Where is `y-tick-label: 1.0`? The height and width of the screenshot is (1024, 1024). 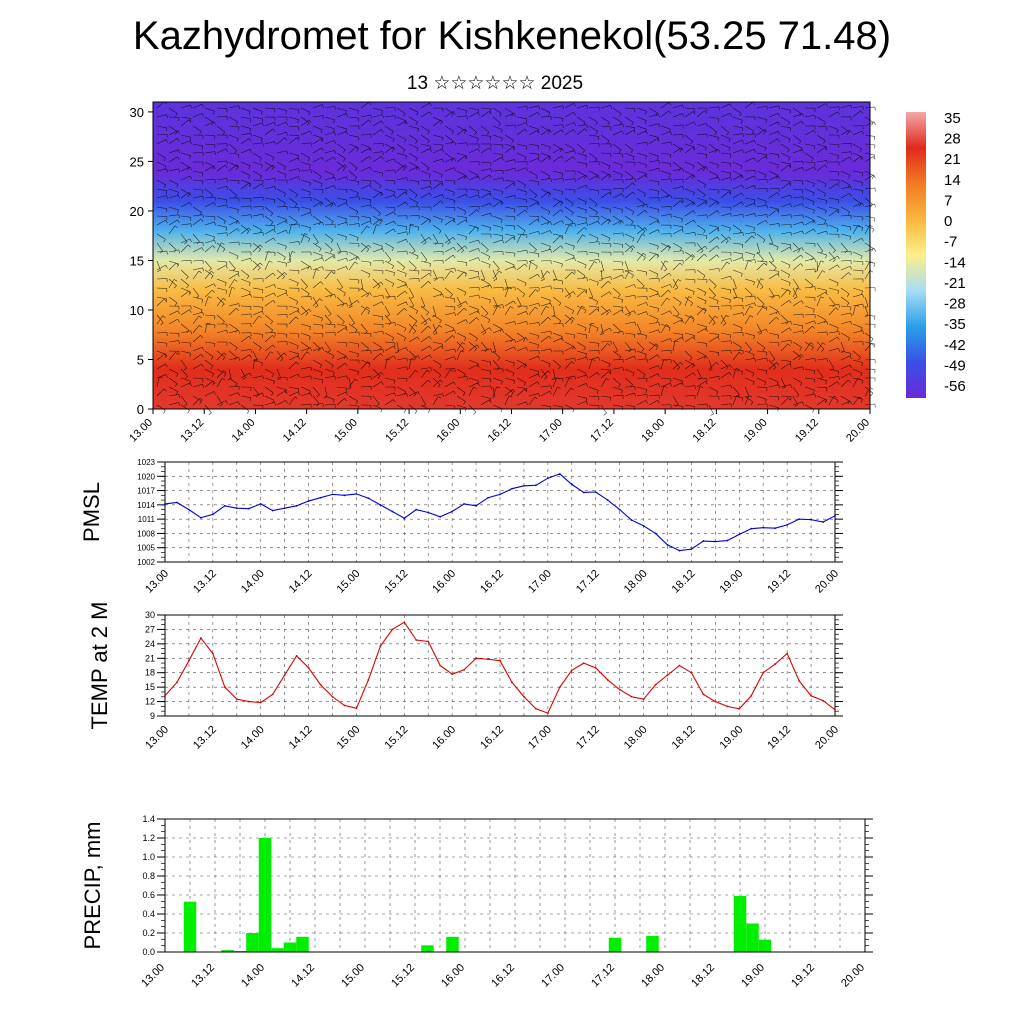
y-tick-label: 1.0 is located at coordinates (148, 857).